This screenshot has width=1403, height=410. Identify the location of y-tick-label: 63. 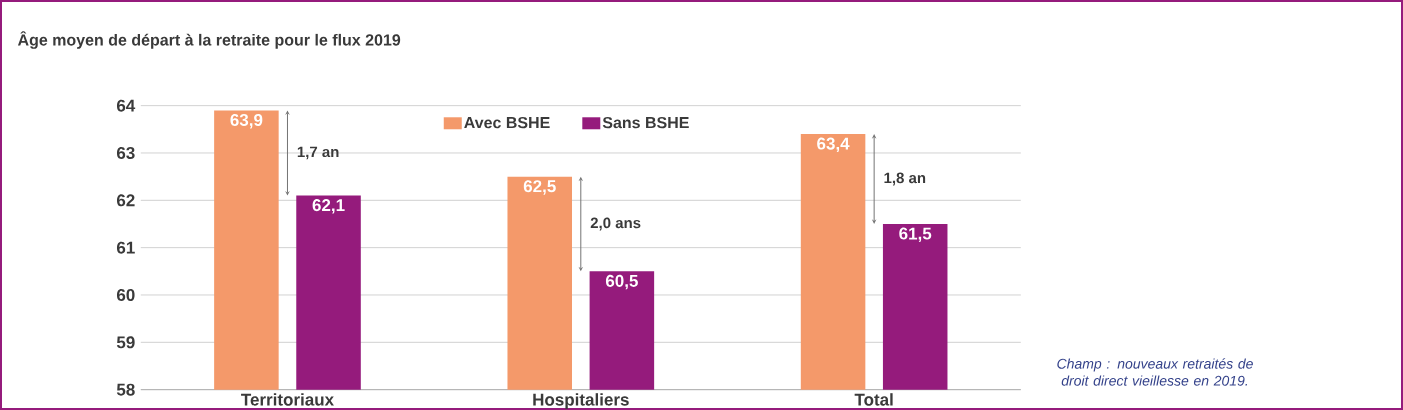
(125, 153).